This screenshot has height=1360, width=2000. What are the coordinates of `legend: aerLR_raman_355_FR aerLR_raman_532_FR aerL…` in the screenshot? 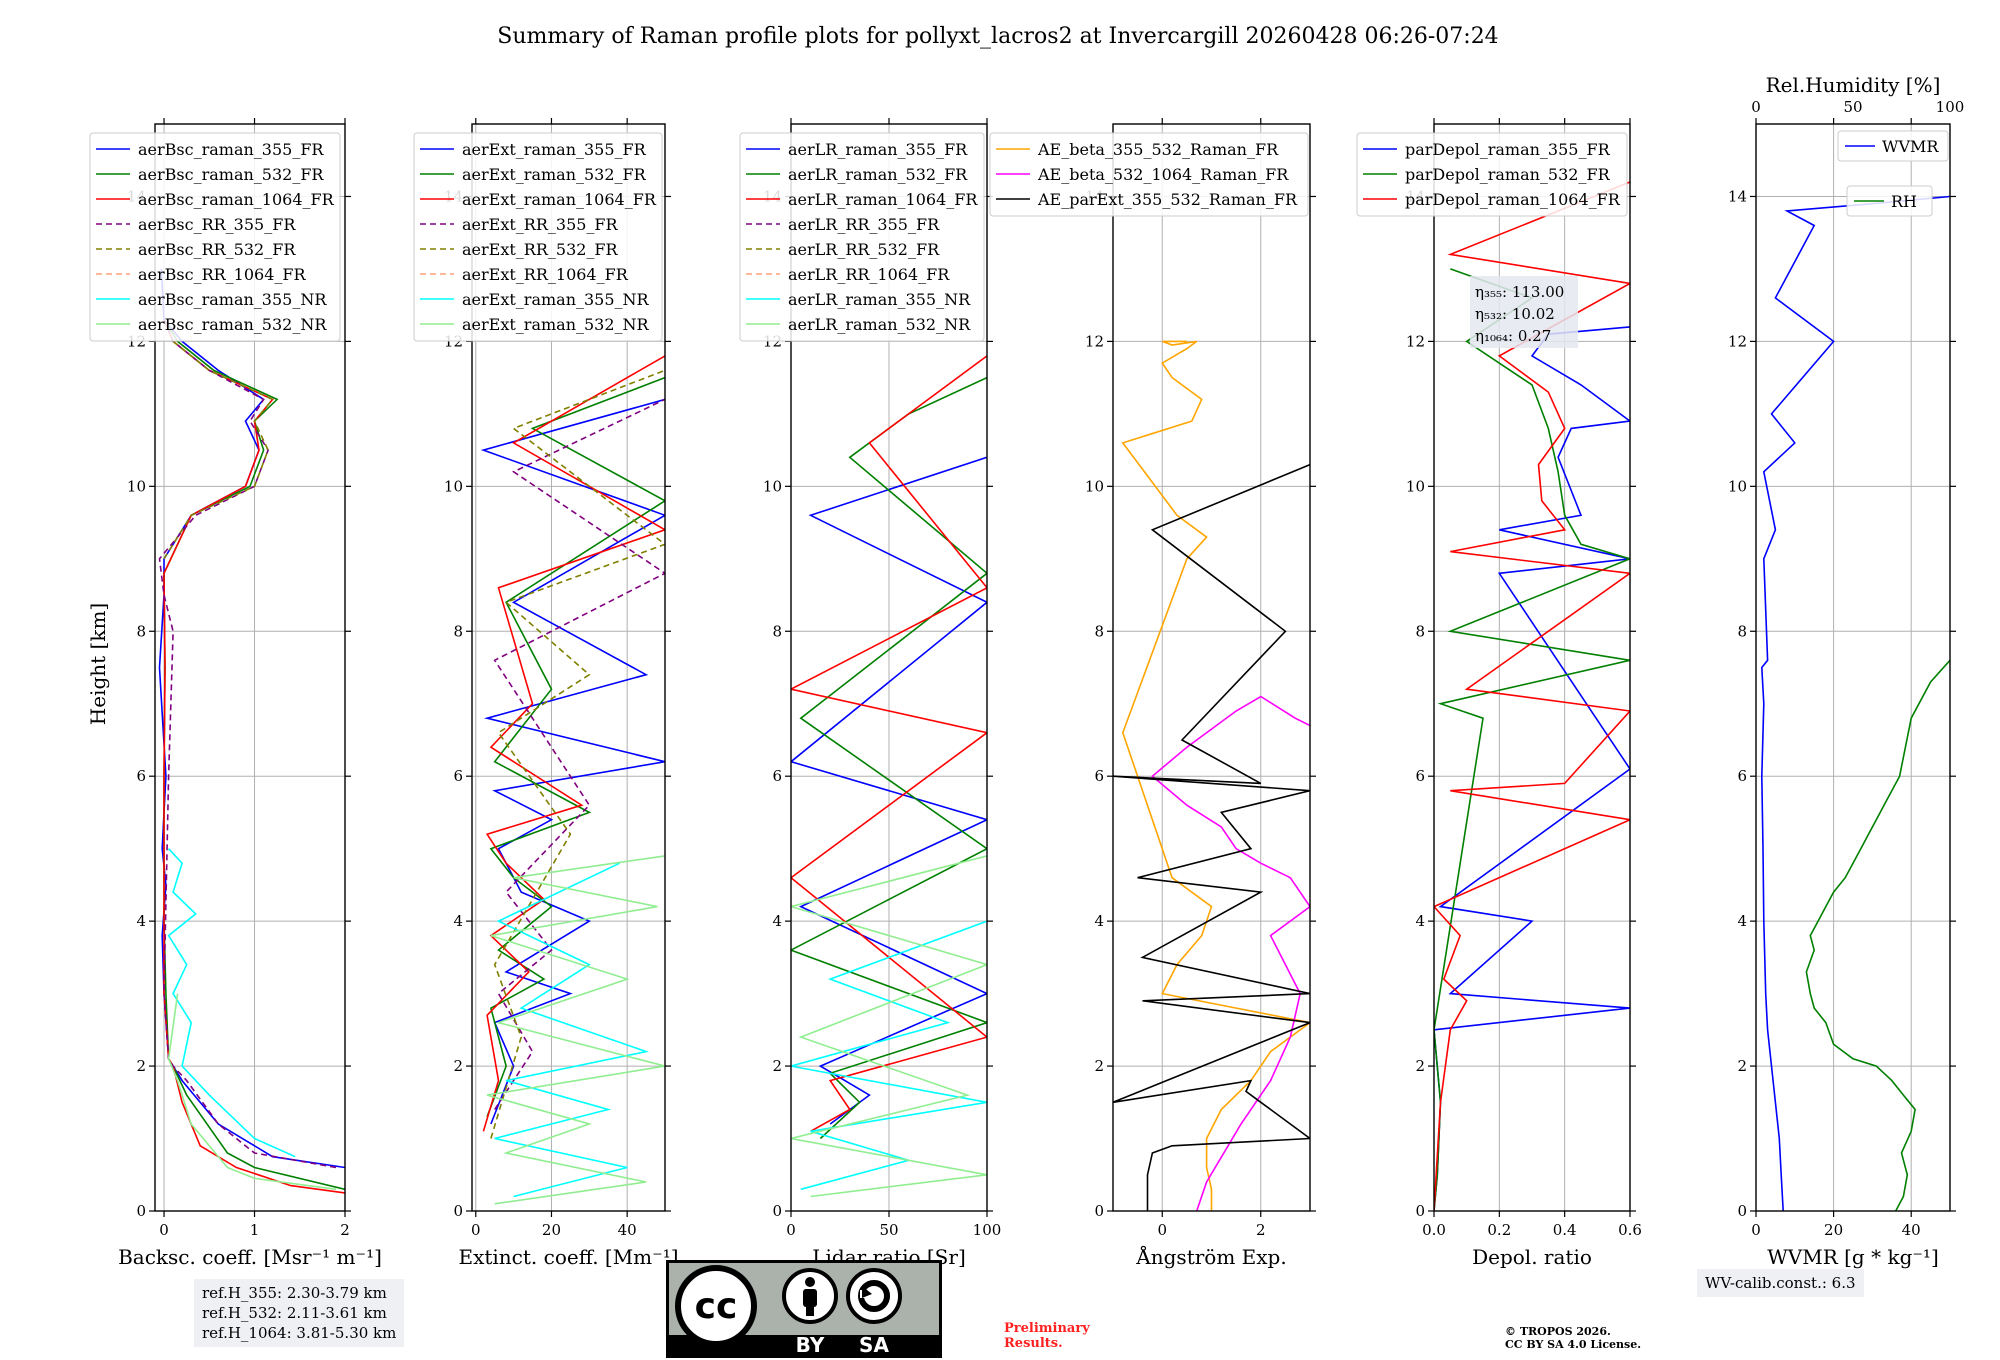 It's located at (862, 237).